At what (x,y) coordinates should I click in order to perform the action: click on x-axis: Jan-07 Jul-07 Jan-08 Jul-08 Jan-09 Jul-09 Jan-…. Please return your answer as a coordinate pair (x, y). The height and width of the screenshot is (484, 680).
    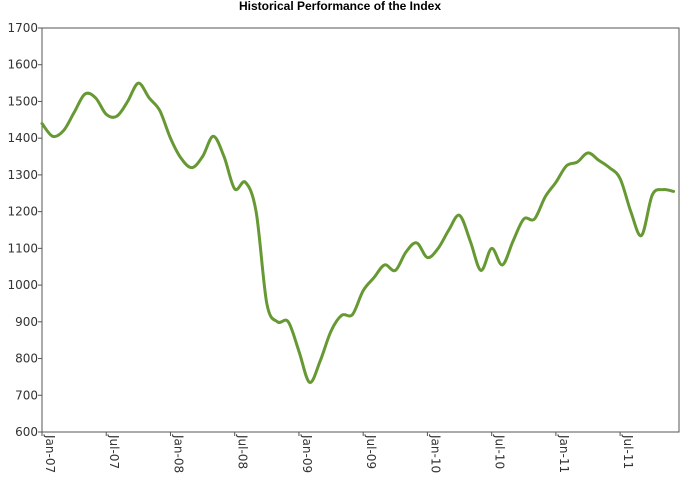
    Looking at the image, I should click on (338, 452).